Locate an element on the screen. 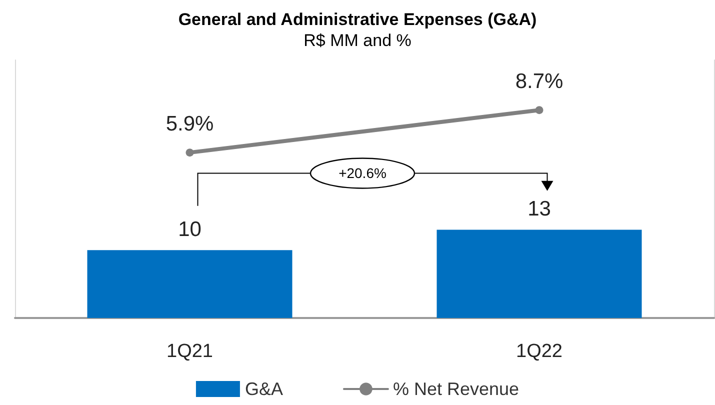  chart-subtitle: R$ MM and % is located at coordinates (358, 40).